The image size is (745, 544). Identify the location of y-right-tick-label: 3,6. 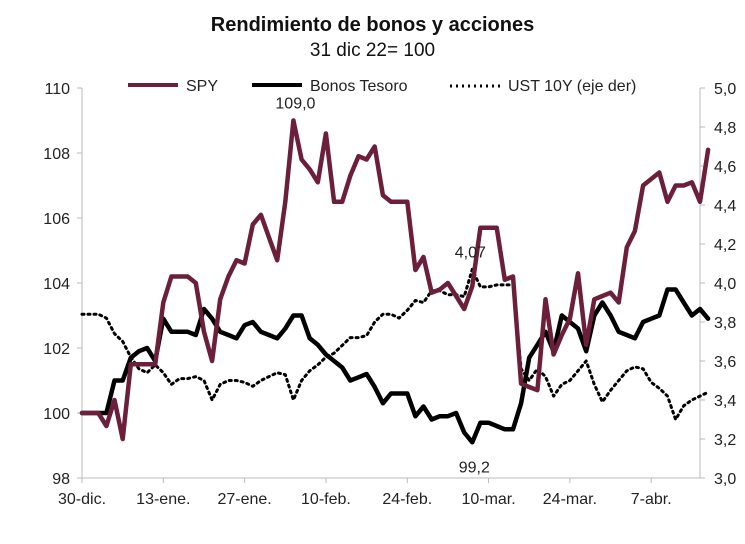
(725, 362).